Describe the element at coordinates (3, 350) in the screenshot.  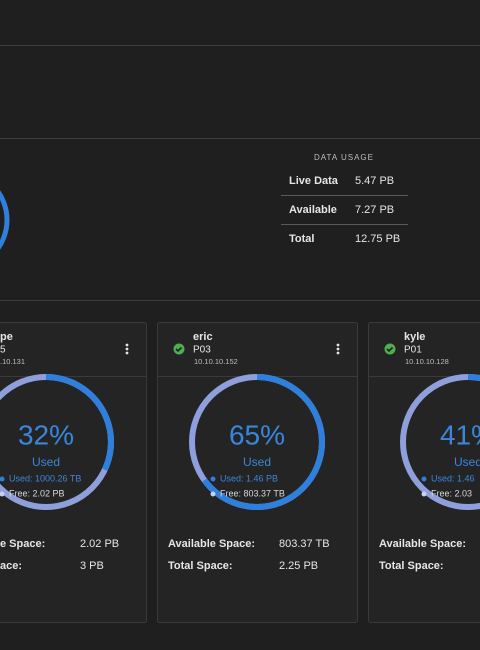
I see `node-id: 5` at that location.